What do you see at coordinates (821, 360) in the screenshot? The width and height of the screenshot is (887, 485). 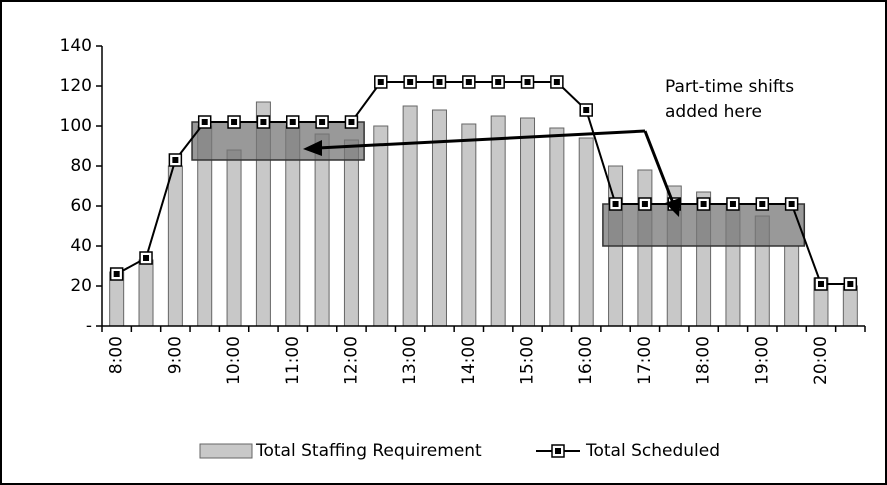 I see `x-tick-label: 20:00` at bounding box center [821, 360].